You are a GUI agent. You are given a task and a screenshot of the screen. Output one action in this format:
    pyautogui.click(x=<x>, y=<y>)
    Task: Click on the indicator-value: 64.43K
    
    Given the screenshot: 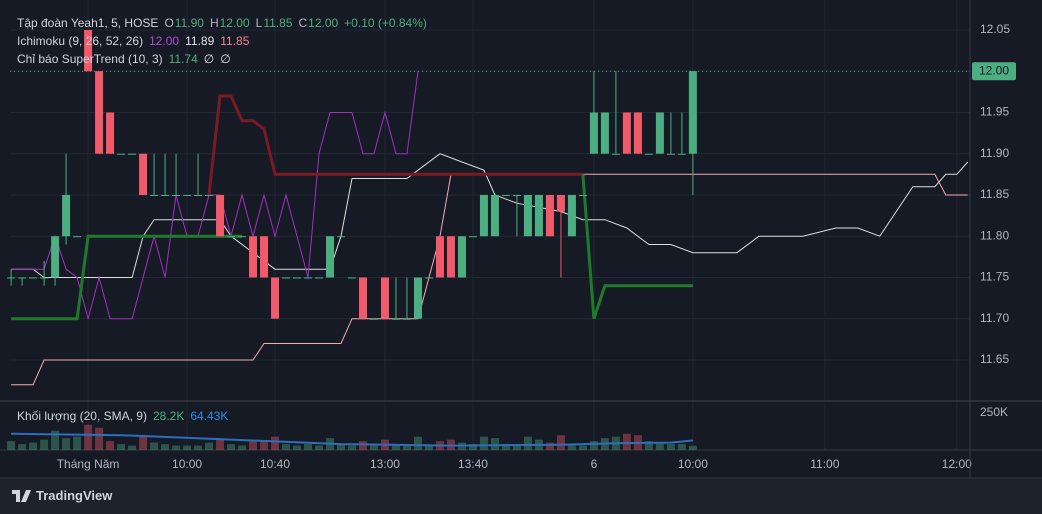 What is the action you would take?
    pyautogui.click(x=209, y=416)
    